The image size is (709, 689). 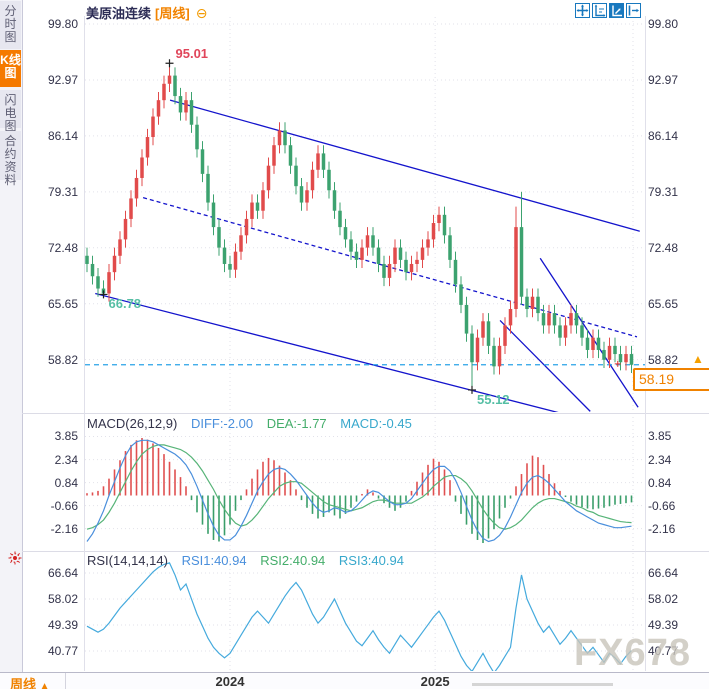 What do you see at coordinates (599, 10) in the screenshot?
I see `axis-zoom-button` at bounding box center [599, 10].